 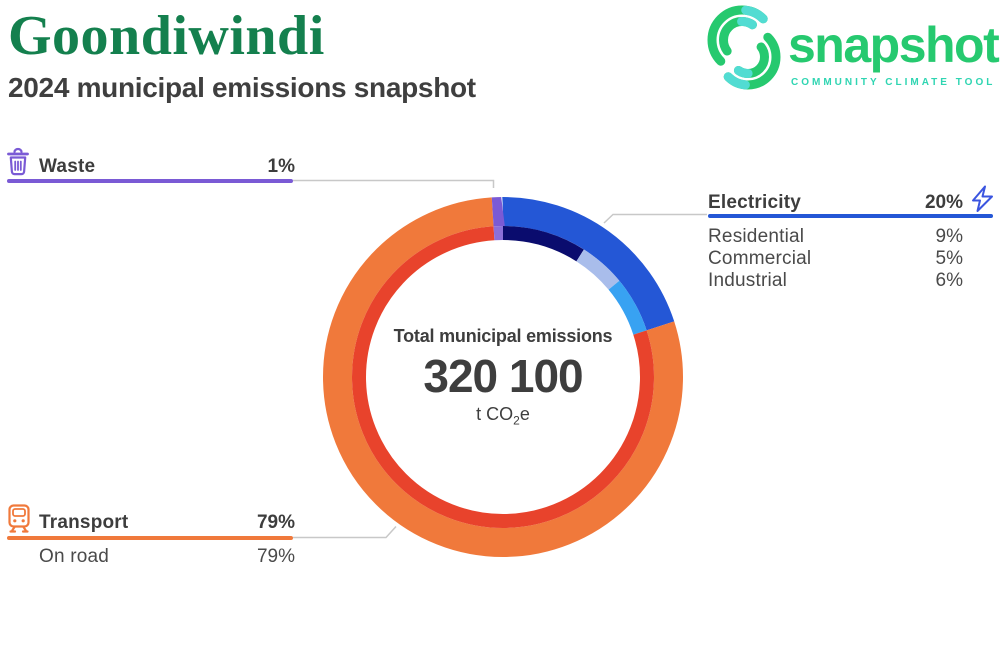 I want to click on waste-icon, so click(x=18, y=162).